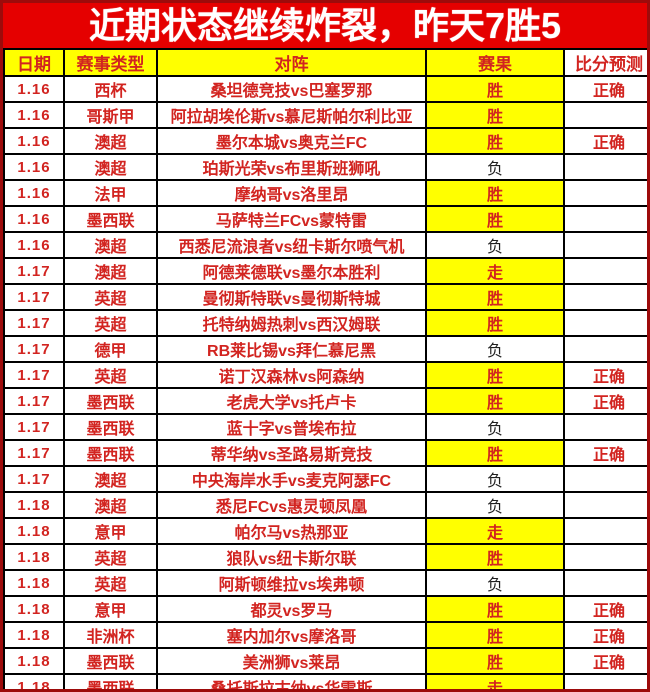 The image size is (650, 692). Describe the element at coordinates (291, 681) in the screenshot. I see `match-cell: 桑托斯拉古纳vs华雷斯` at that location.